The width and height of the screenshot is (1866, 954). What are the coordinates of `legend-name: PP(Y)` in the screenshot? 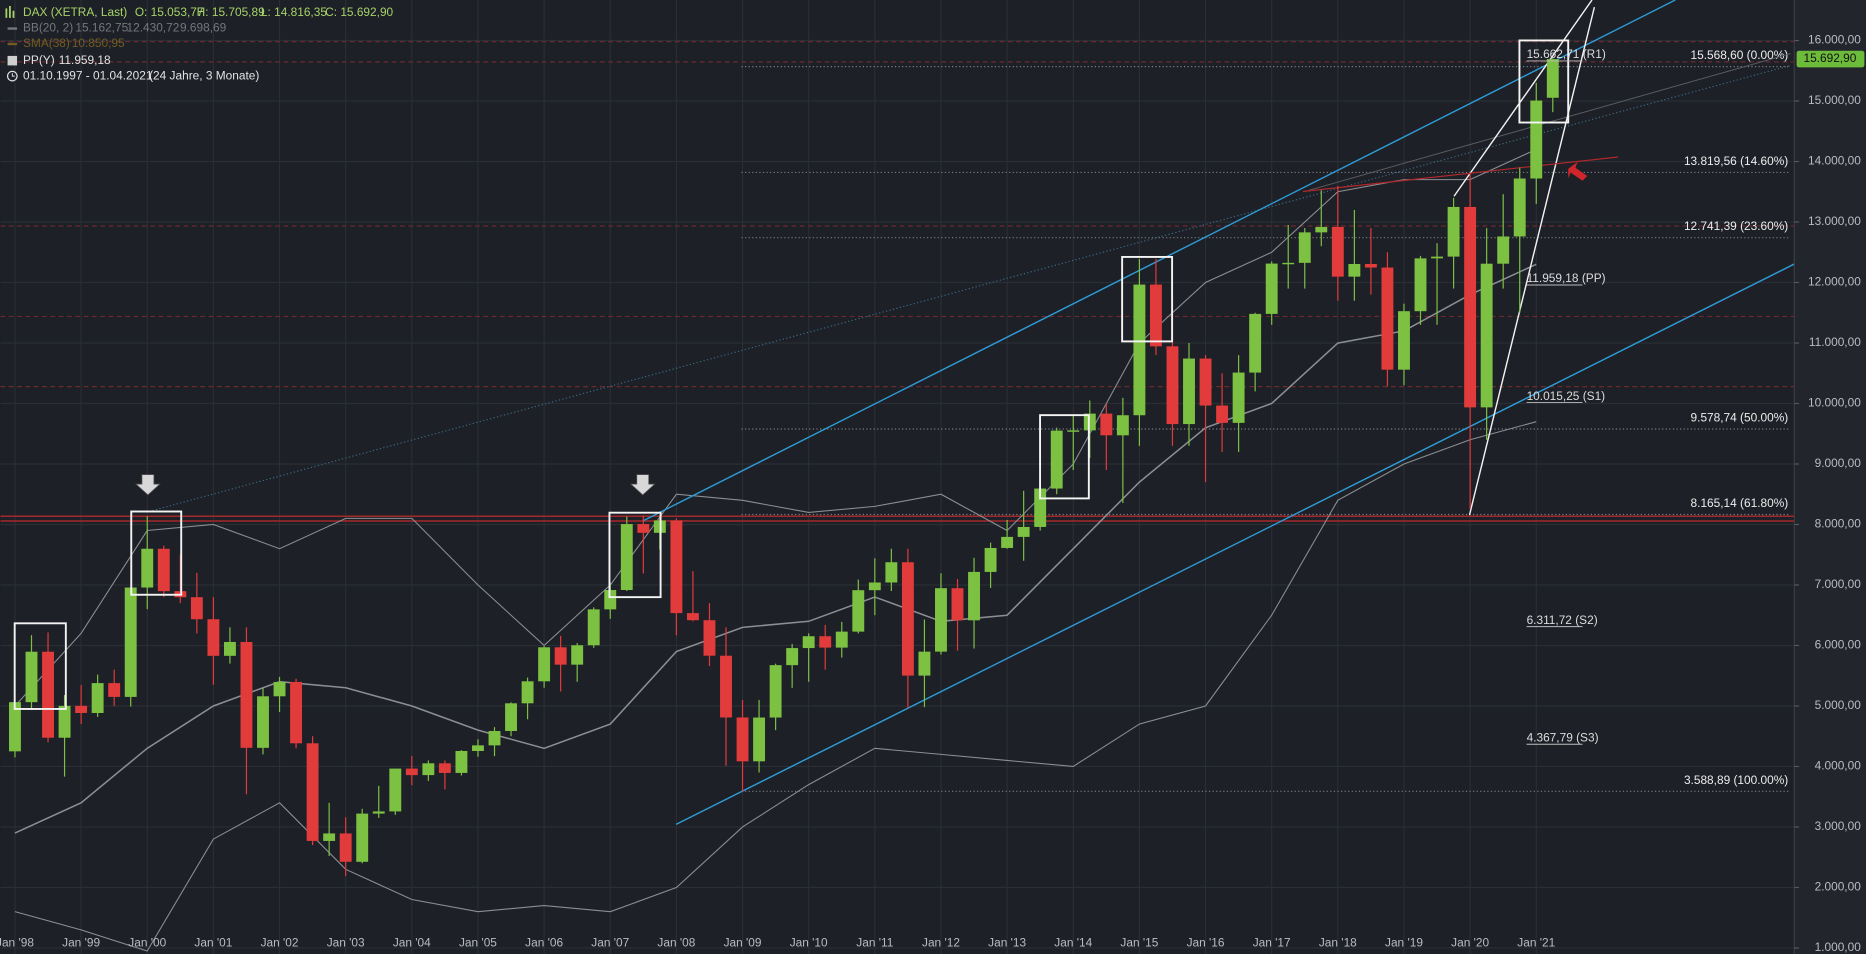 It's located at (39, 60).